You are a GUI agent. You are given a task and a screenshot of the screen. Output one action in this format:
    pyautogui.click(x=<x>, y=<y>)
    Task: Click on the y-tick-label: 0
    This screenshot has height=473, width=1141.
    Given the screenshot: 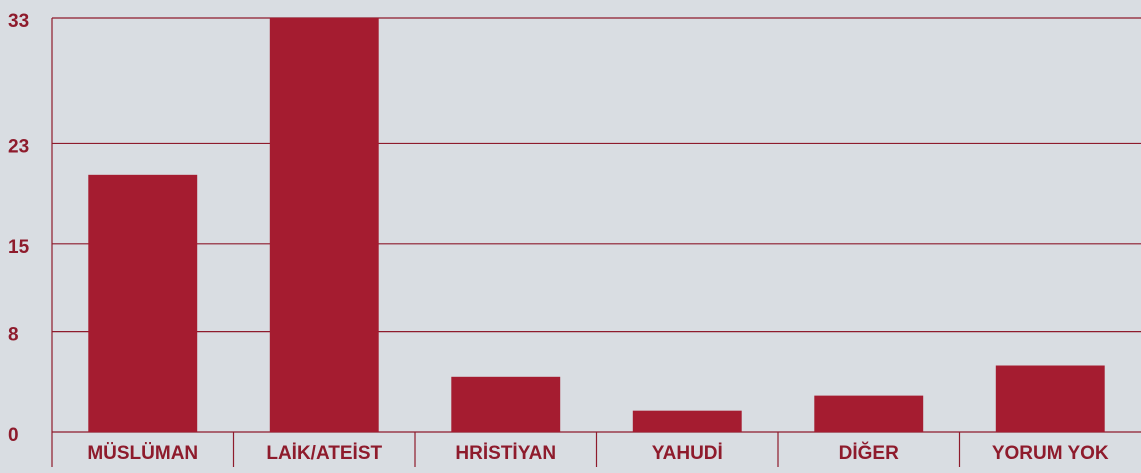 What is the action you would take?
    pyautogui.click(x=13, y=435)
    